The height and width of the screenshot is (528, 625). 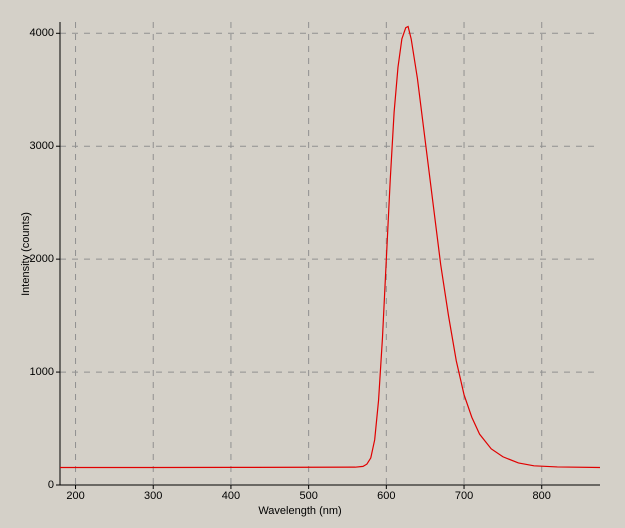 What do you see at coordinates (42, 33) in the screenshot?
I see `y-tick-label: 4000` at bounding box center [42, 33].